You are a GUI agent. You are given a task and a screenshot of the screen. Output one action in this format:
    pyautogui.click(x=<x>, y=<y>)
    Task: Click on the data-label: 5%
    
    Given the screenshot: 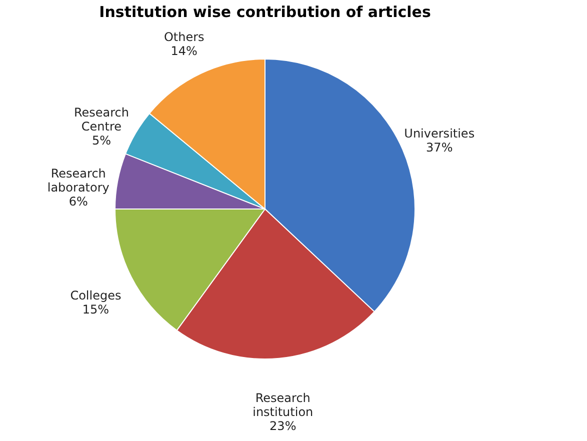 What is the action you would take?
    pyautogui.click(x=101, y=140)
    